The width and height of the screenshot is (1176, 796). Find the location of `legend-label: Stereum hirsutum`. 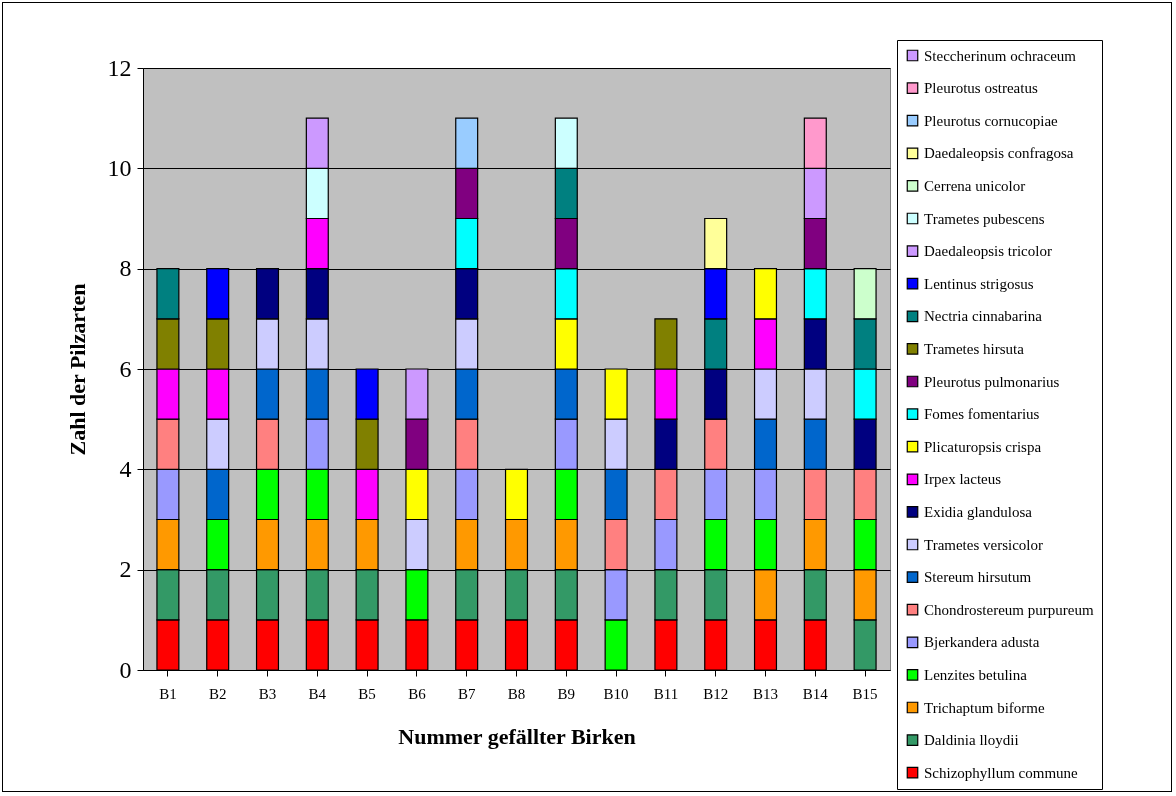

legend-label: Stereum hirsutum is located at coordinates (978, 577).